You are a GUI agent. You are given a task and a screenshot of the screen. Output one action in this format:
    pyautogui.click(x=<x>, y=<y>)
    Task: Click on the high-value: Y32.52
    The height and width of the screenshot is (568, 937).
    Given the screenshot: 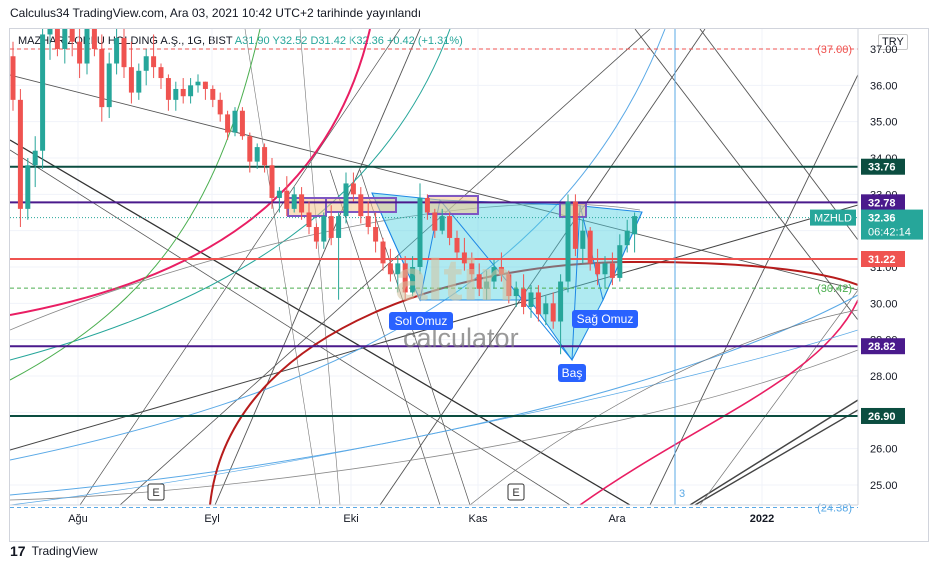 What is the action you would take?
    pyautogui.click(x=290, y=41)
    